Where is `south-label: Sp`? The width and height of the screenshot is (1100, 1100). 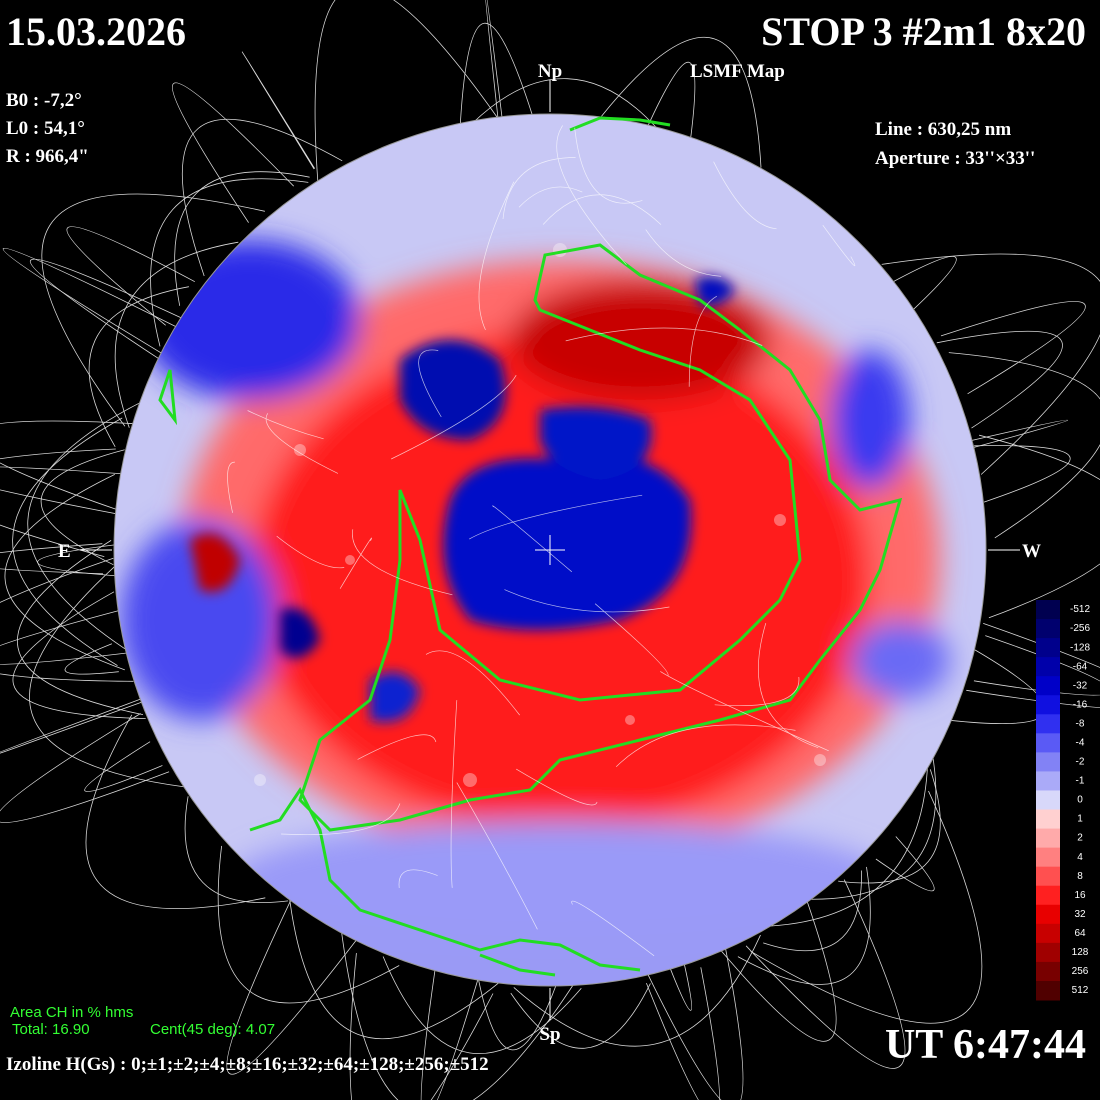 south-label: Sp is located at coordinates (549, 1034).